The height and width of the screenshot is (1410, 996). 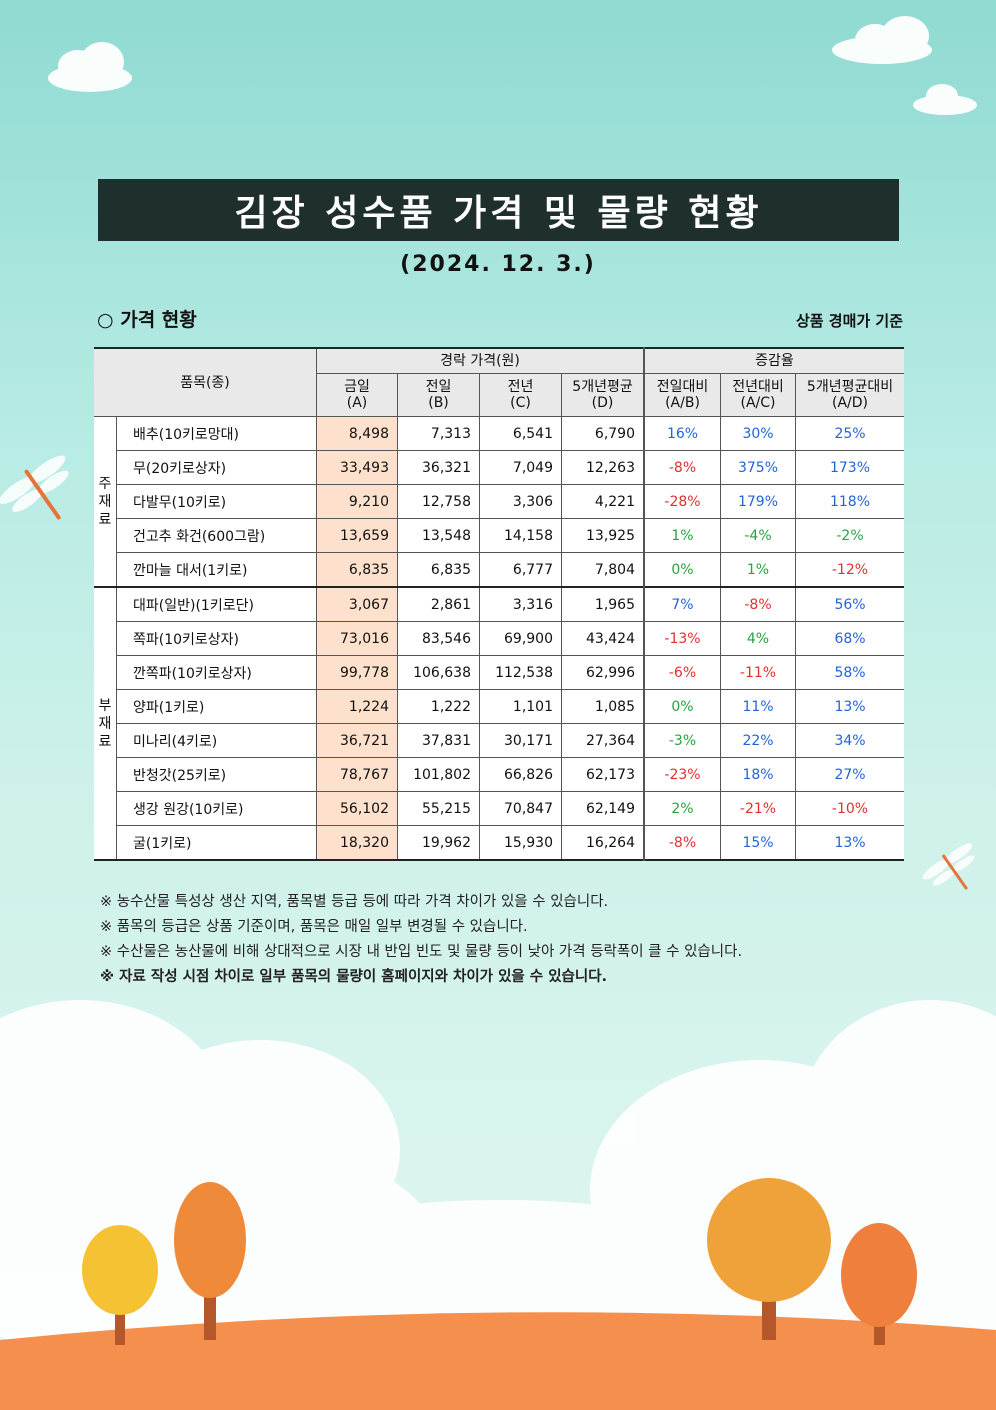 What do you see at coordinates (438, 774) in the screenshot?
I see `price-cell-prev-day: 101,802` at bounding box center [438, 774].